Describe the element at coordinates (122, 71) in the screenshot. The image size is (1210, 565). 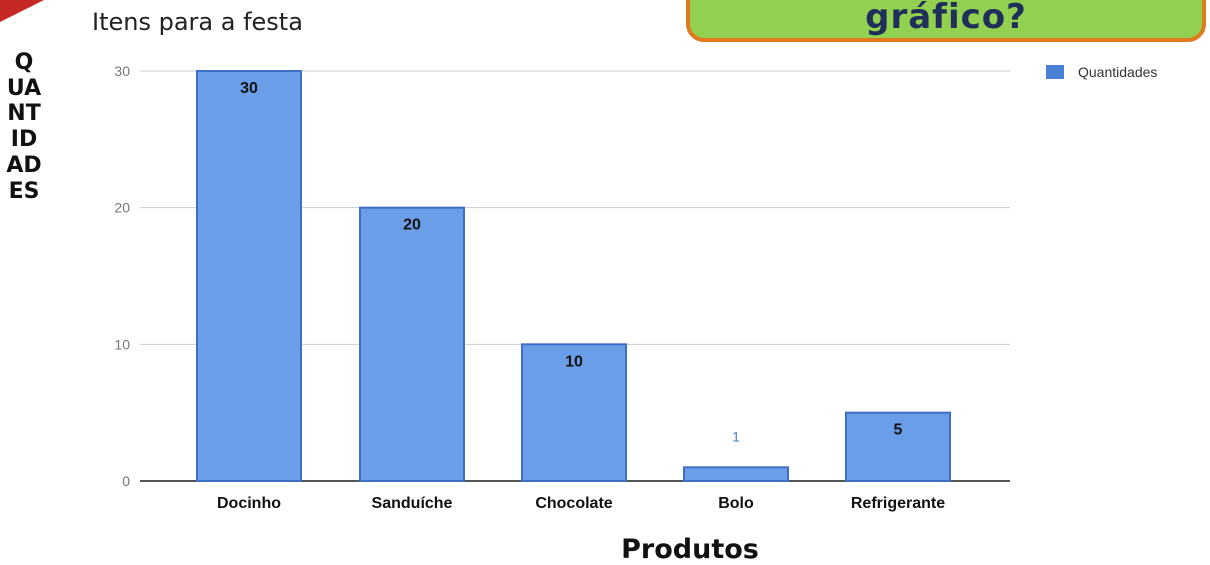
I see `y-tick-label: 30` at that location.